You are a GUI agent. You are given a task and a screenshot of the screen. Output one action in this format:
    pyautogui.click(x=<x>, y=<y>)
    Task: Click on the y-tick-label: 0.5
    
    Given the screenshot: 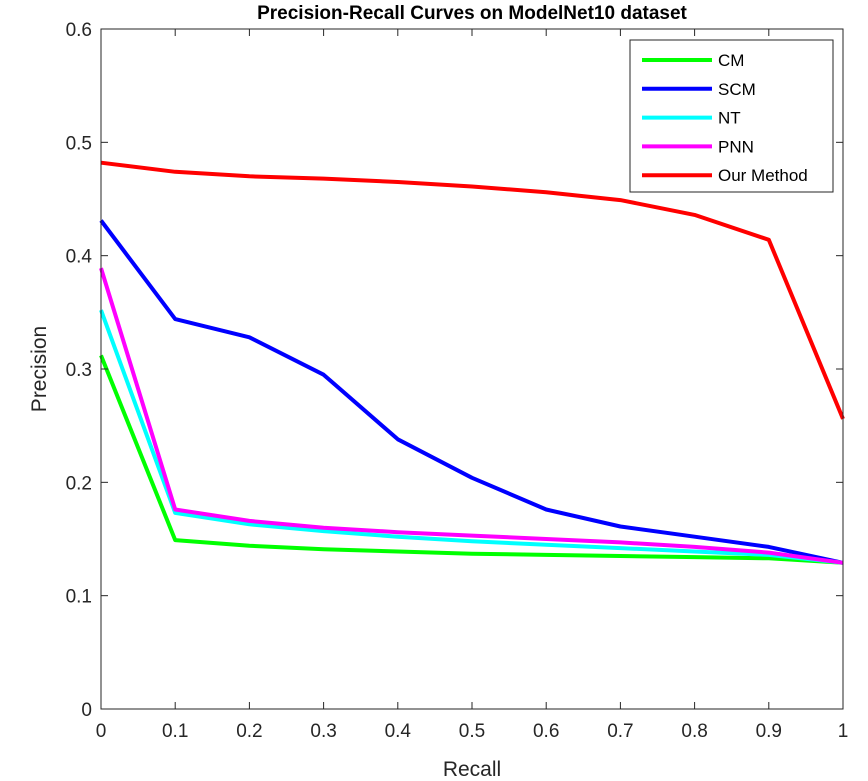 What is the action you would take?
    pyautogui.click(x=79, y=143)
    